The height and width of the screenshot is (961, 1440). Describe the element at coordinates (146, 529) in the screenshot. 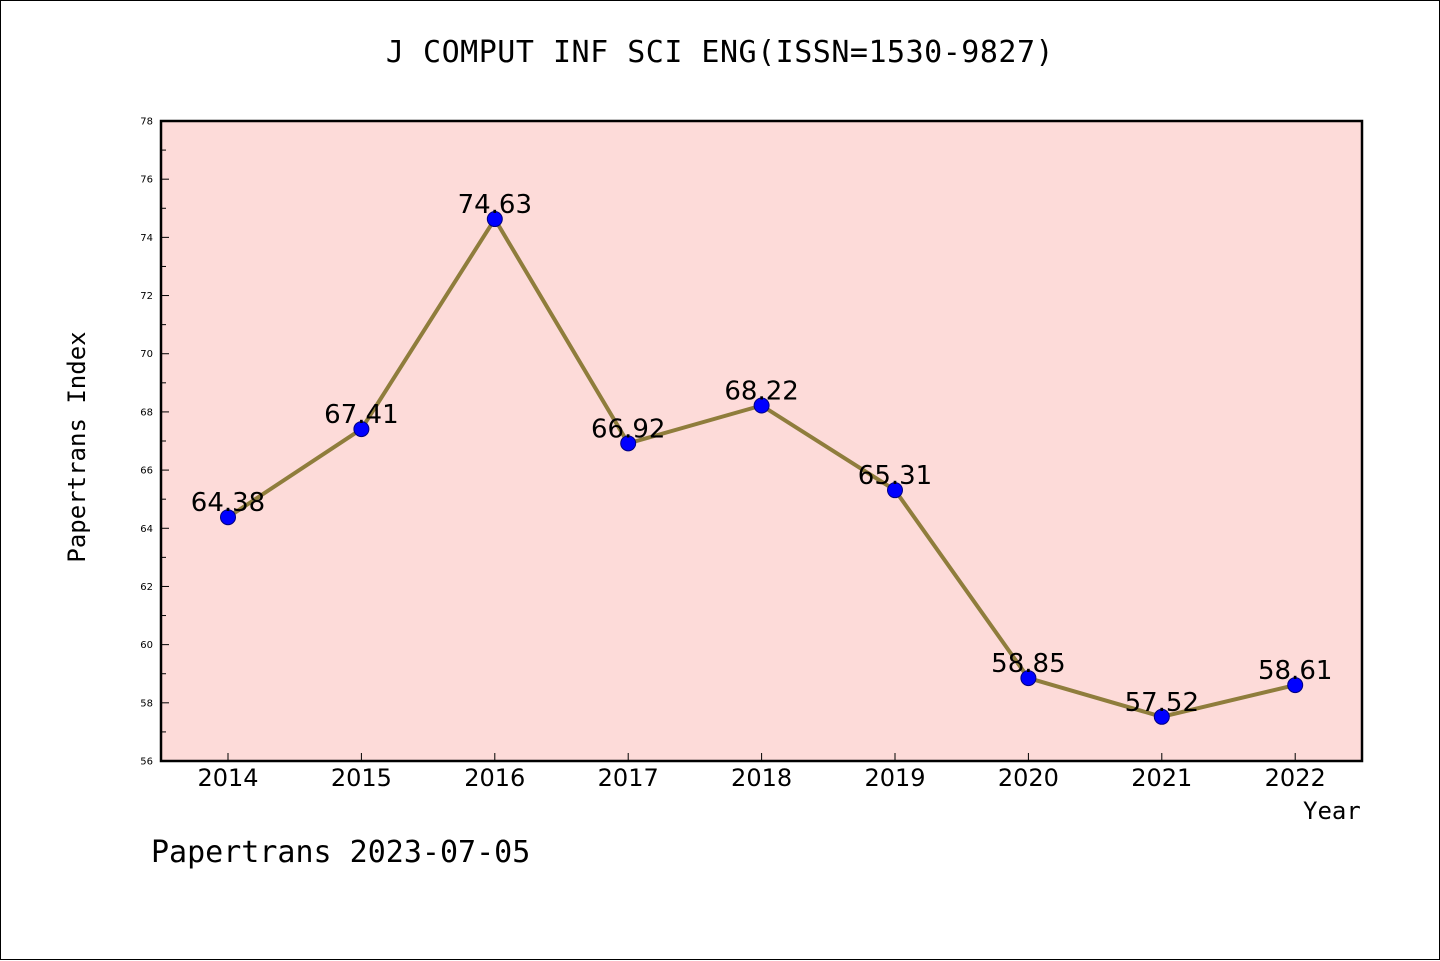

I see `y-tick-label: 64` at that location.